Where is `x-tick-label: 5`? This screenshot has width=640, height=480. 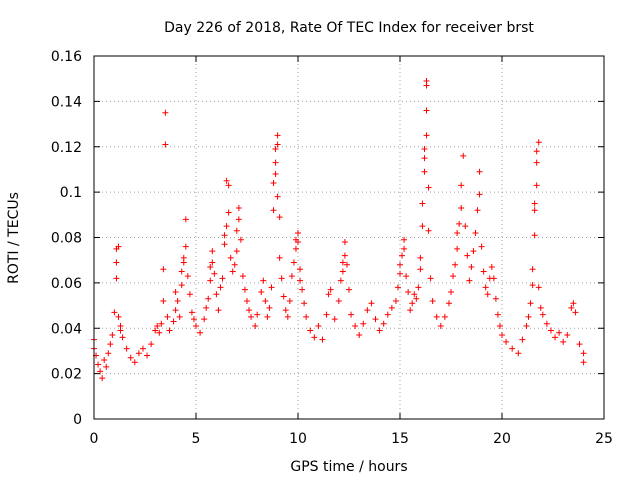 x-tick-label: 5 is located at coordinates (196, 439).